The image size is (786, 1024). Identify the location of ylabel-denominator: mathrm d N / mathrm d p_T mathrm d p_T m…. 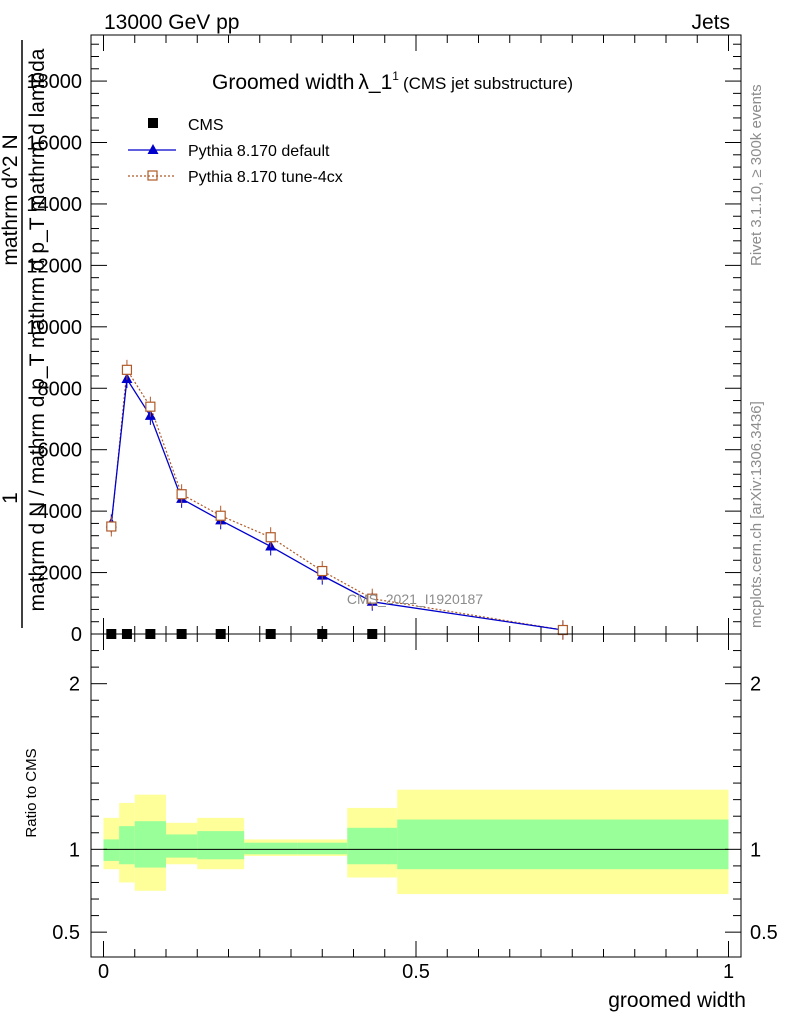
(37, 329).